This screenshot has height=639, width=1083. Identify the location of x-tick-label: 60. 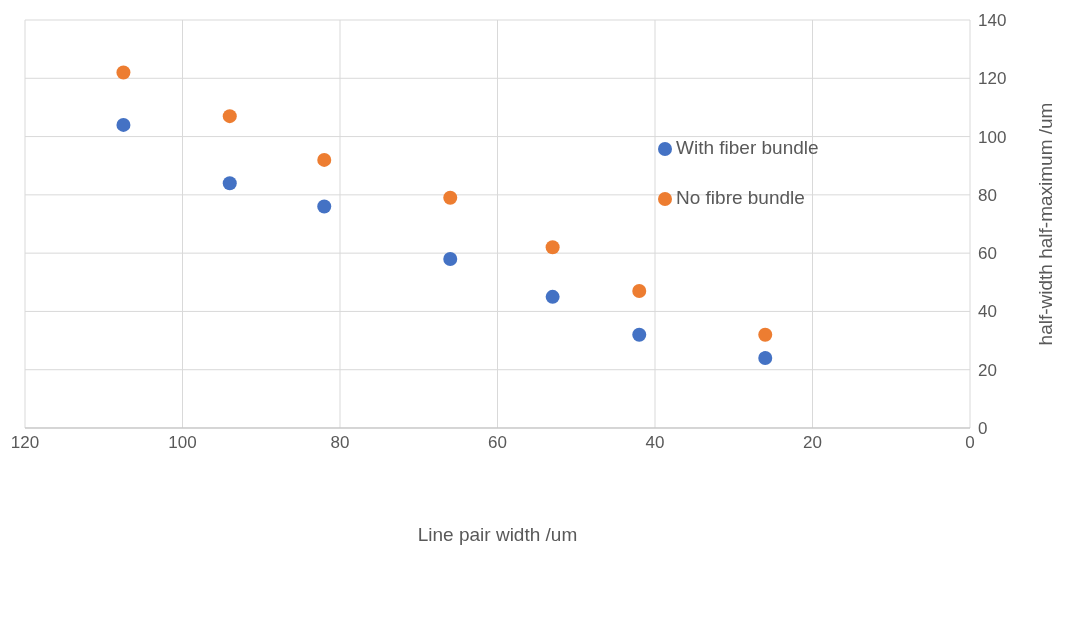
(497, 443).